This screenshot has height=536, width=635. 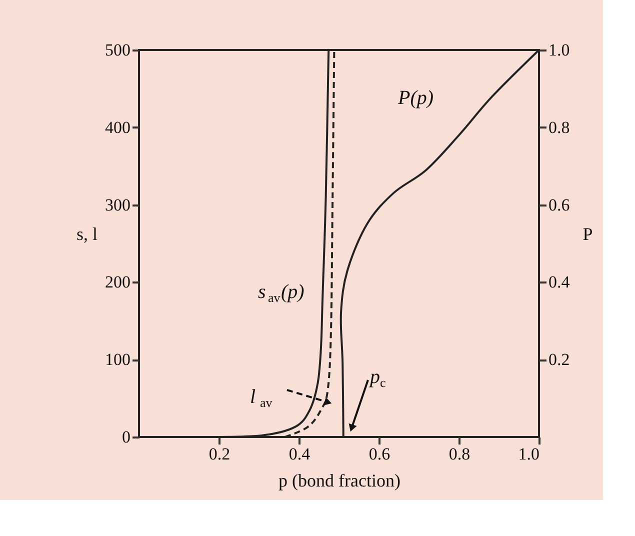 What do you see at coordinates (219, 454) in the screenshot?
I see `x-tick-label: 0.2` at bounding box center [219, 454].